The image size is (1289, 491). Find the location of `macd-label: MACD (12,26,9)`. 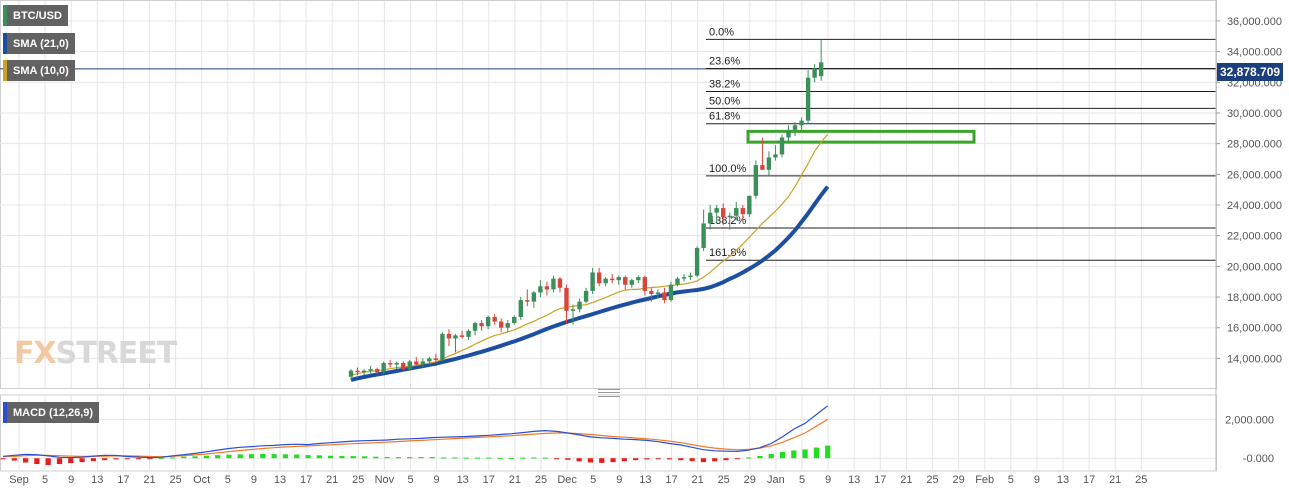

macd-label: MACD (12,26,9) is located at coordinates (51, 412).